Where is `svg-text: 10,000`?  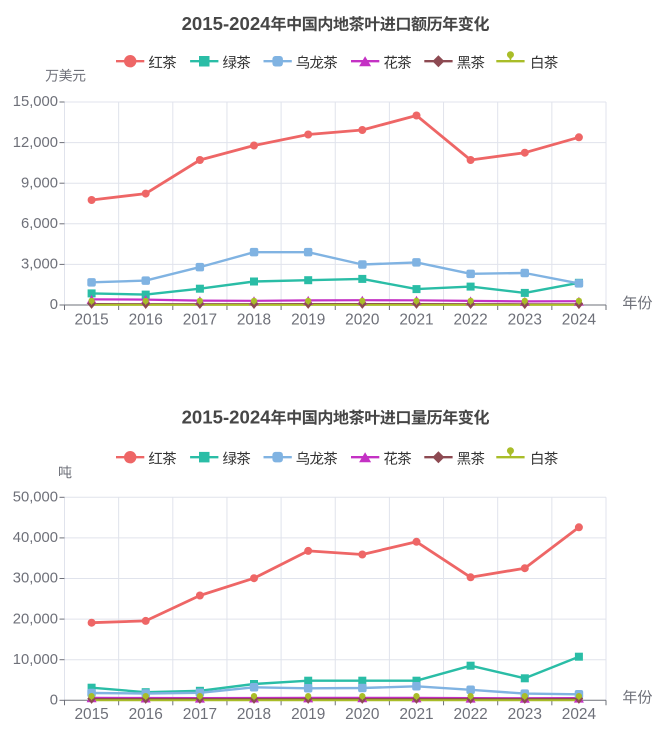 svg-text: 10,000 is located at coordinates (35, 660).